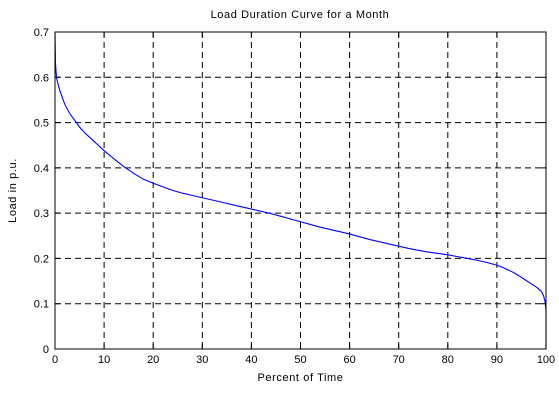  Describe the element at coordinates (300, 15) in the screenshot. I see `chart-title: Load Duration Curve for a Month` at that location.